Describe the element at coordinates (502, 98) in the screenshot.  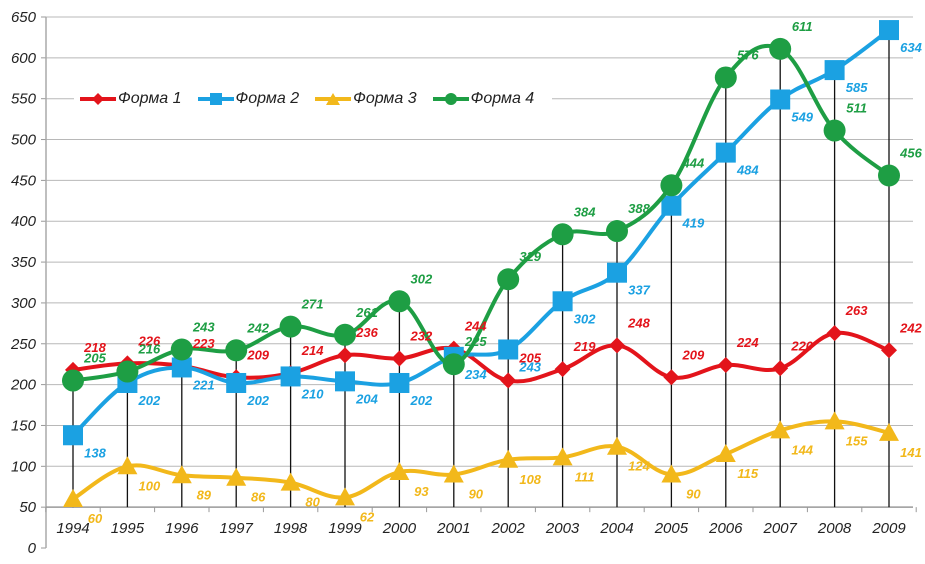
I see `legend-label: Форма 4` at that location.